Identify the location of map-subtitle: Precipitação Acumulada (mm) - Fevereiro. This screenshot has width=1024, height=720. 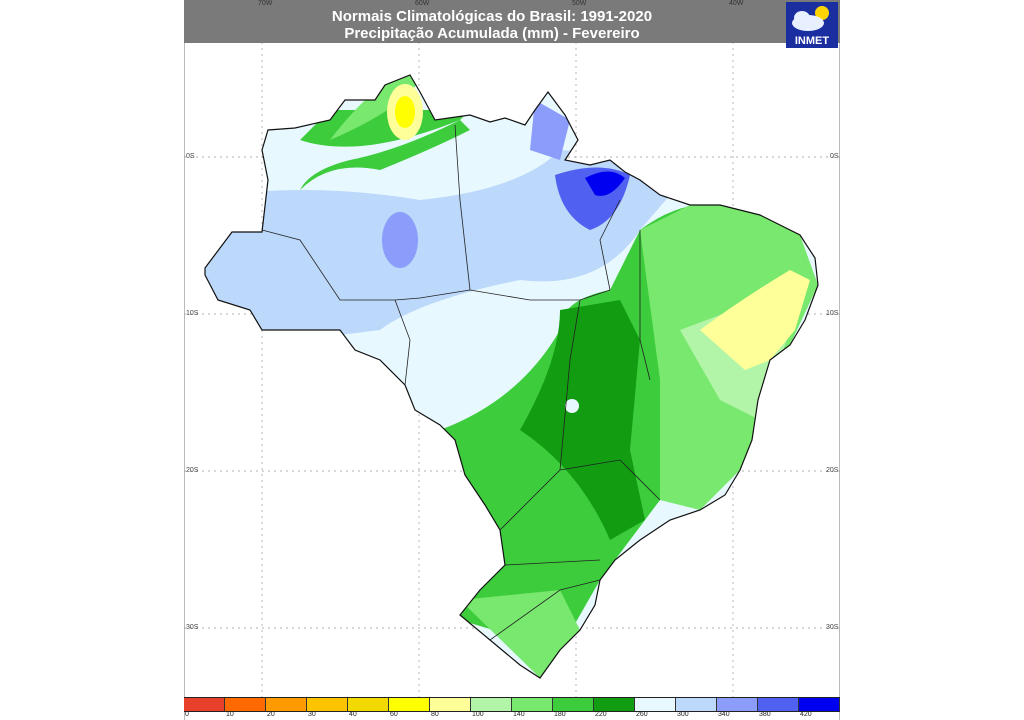
(492, 33).